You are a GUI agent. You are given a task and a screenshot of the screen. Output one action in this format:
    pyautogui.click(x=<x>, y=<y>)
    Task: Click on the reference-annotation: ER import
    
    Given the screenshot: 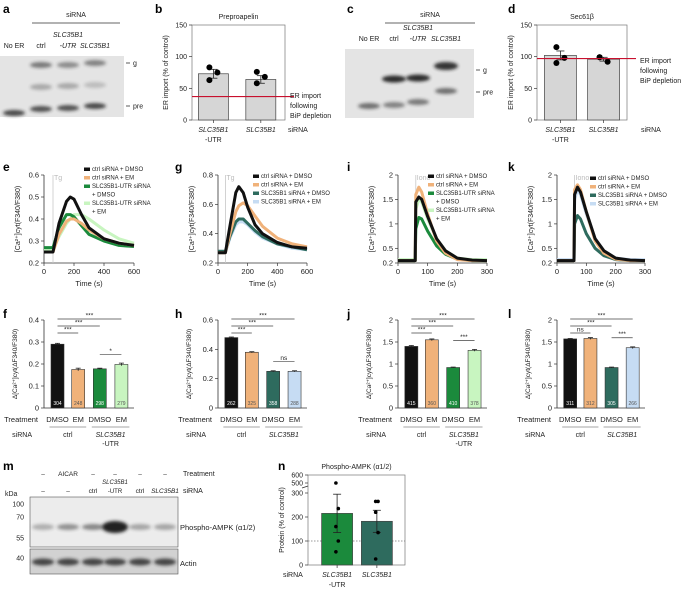 What is the action you would take?
    pyautogui.click(x=305, y=96)
    